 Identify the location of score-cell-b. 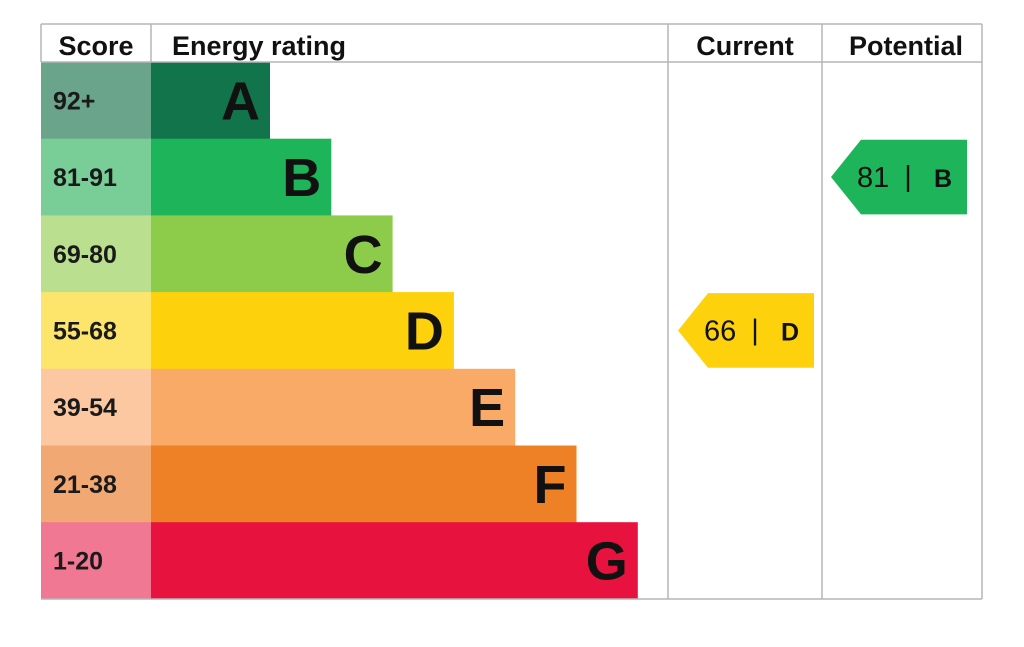
(96, 177).